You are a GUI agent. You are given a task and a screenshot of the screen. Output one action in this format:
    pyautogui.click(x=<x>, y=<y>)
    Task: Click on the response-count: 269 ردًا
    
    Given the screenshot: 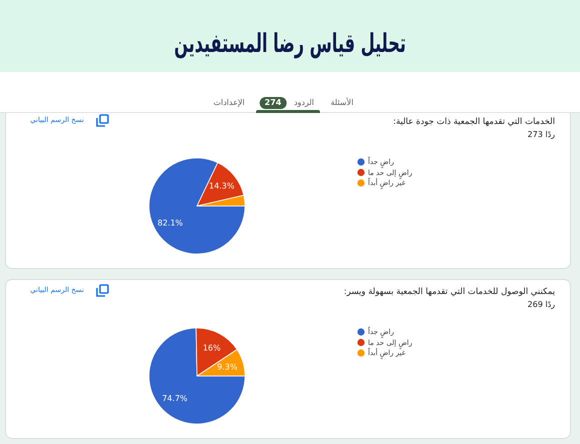 What is the action you would take?
    pyautogui.click(x=541, y=305)
    